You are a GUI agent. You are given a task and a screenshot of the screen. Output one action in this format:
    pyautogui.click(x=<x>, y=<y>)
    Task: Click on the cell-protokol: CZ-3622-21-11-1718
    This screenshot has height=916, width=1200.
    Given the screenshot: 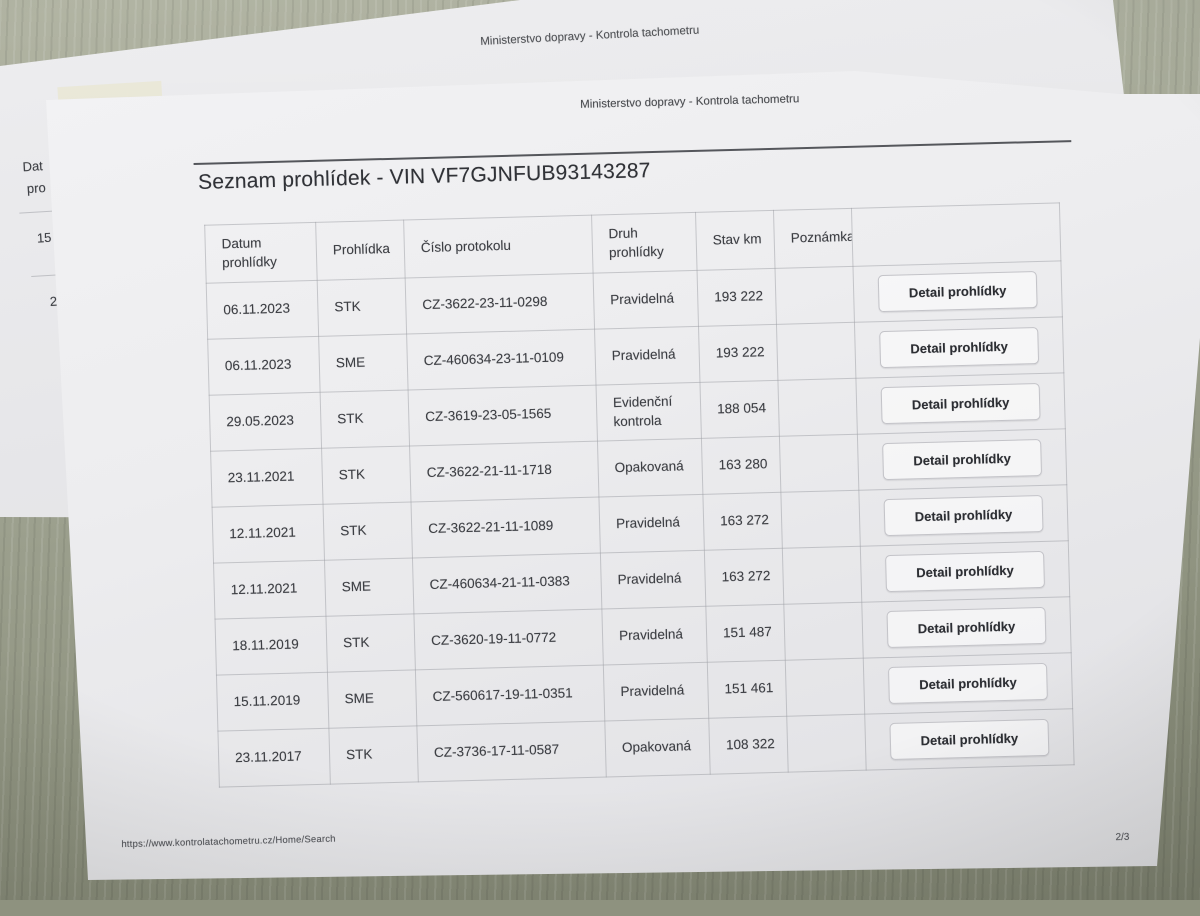 What is the action you would take?
    pyautogui.click(x=504, y=471)
    